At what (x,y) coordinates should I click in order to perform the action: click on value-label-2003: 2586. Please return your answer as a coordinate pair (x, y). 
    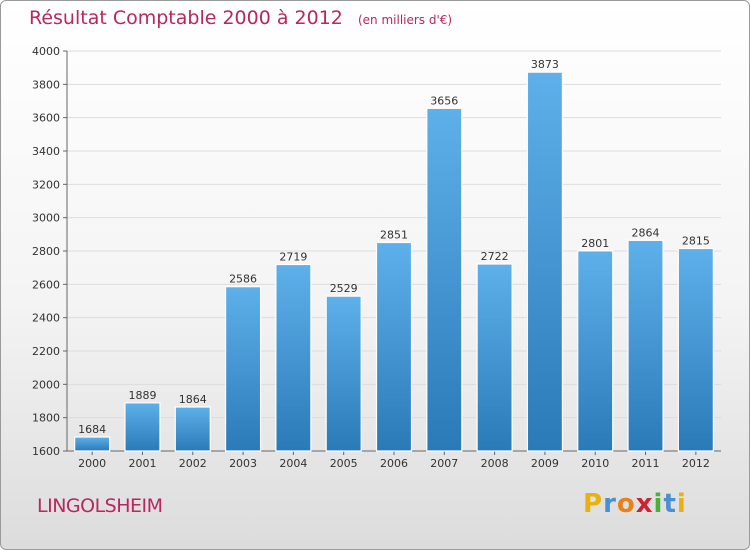
    Looking at the image, I should click on (243, 279).